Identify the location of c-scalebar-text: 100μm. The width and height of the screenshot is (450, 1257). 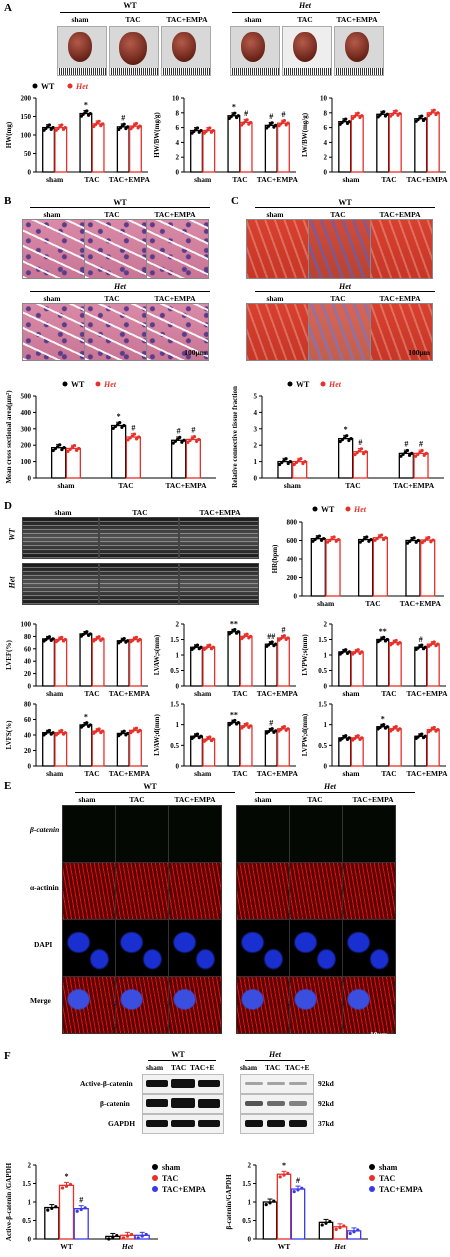
(419, 352).